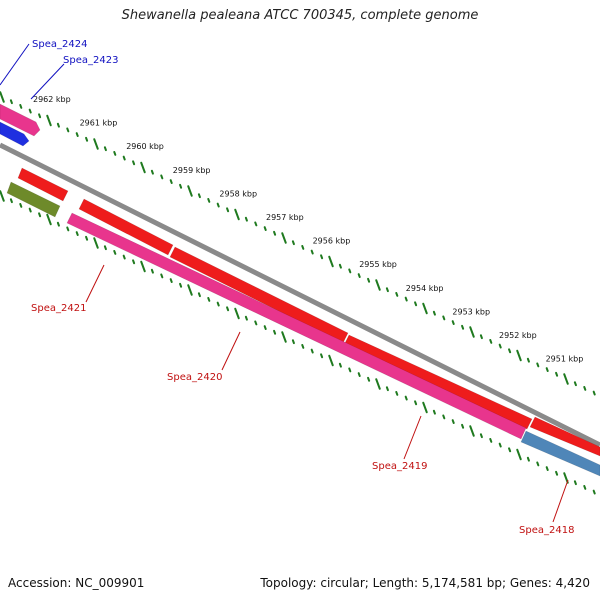 The width and height of the screenshot is (600, 600). I want to click on kbp-label: 2957 kbp, so click(285, 217).